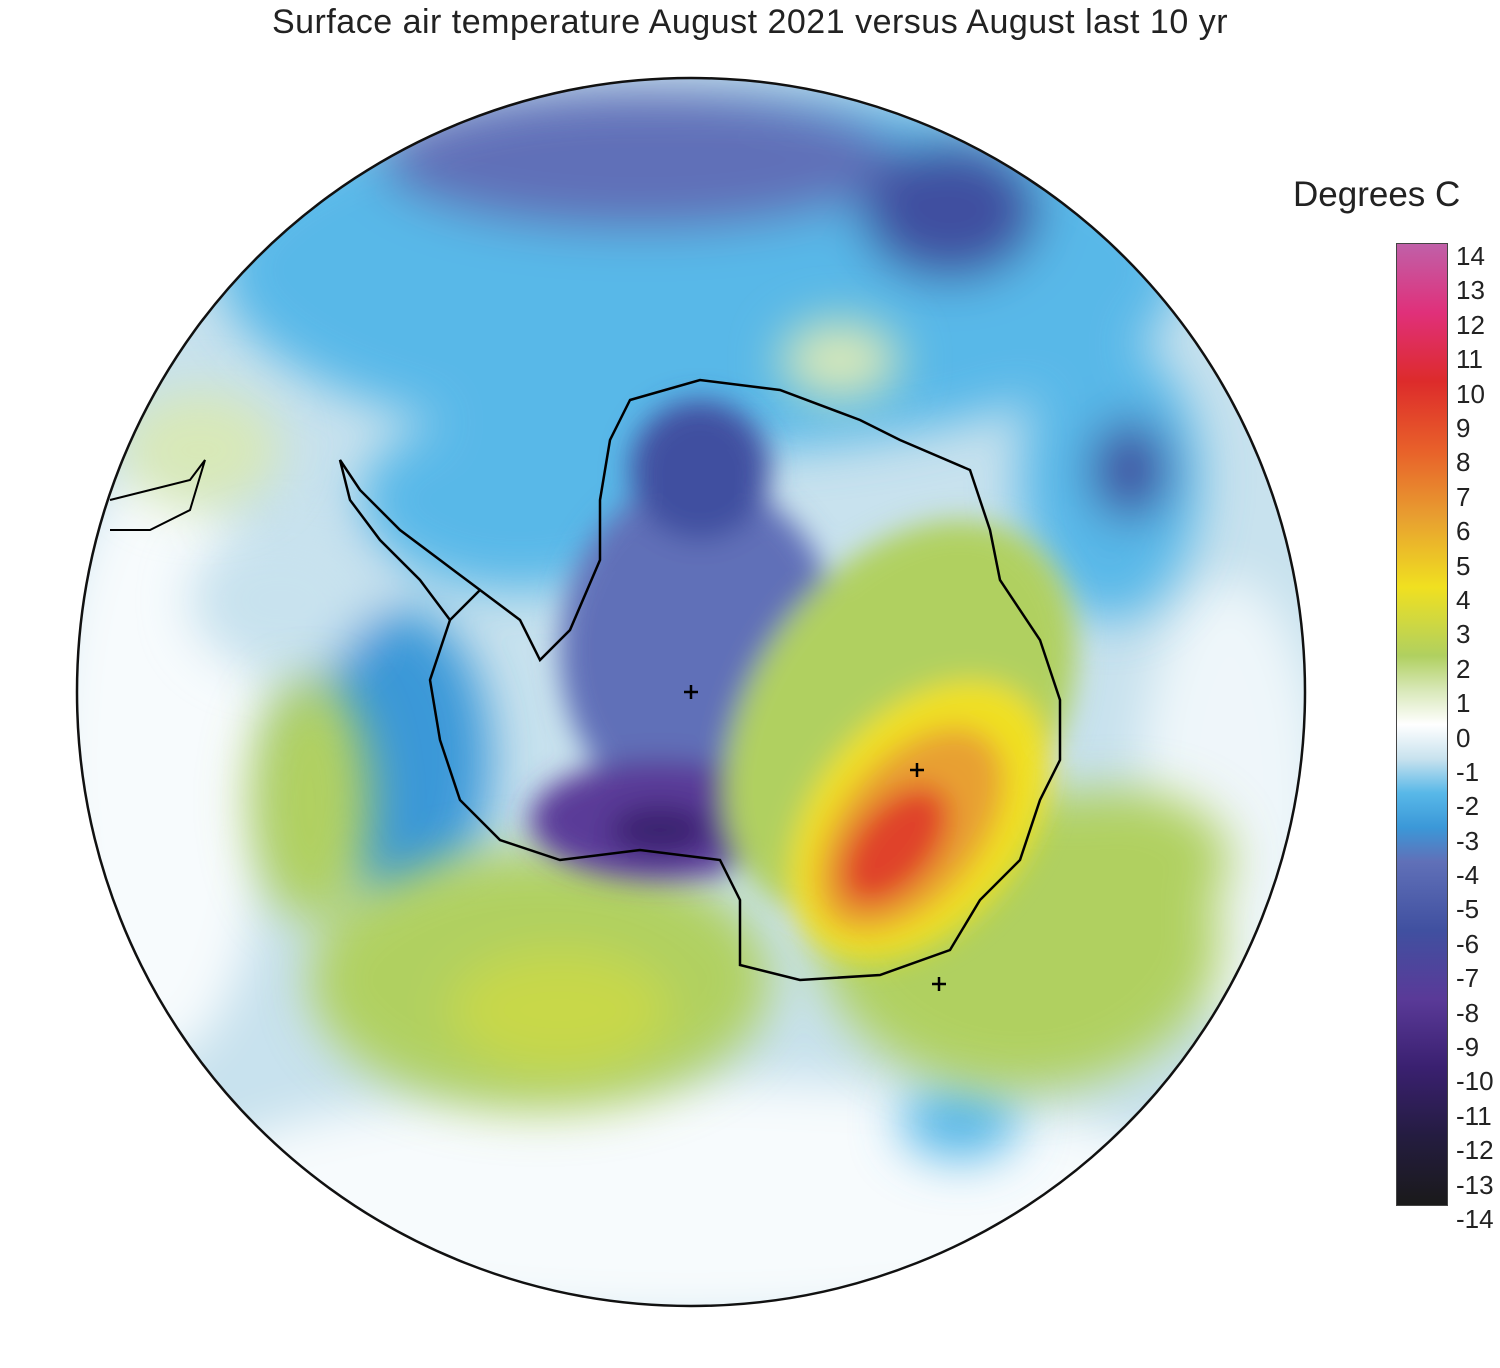 This screenshot has height=1368, width=1500. What do you see at coordinates (1475, 1219) in the screenshot?
I see `colorbar-tick-label: -14` at bounding box center [1475, 1219].